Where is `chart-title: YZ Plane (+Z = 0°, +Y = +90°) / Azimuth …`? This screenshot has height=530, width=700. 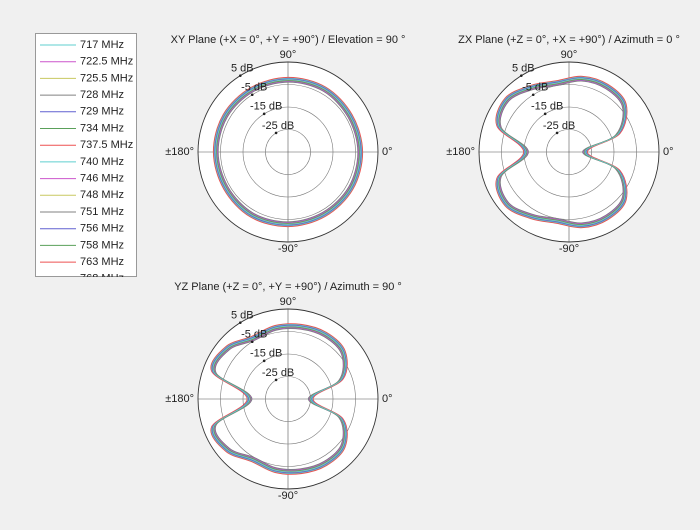 chart-title: YZ Plane (+Z = 0°, +Y = +90°) / Azimuth … is located at coordinates (288, 287).